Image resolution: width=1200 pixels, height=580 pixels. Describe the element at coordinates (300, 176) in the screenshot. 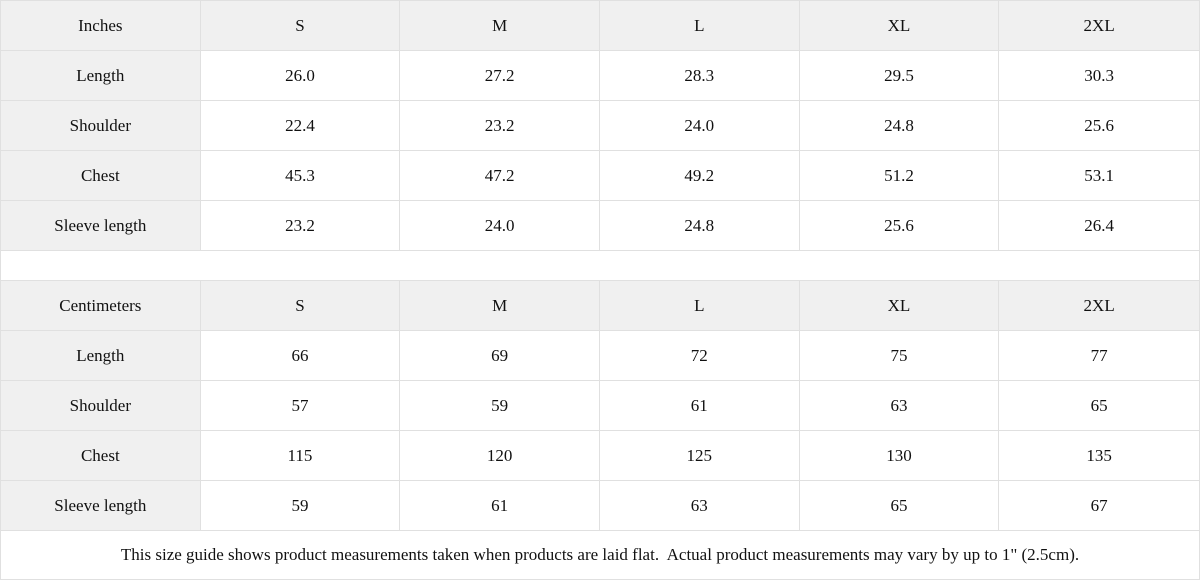

I see `value-cell: 45.3` at that location.